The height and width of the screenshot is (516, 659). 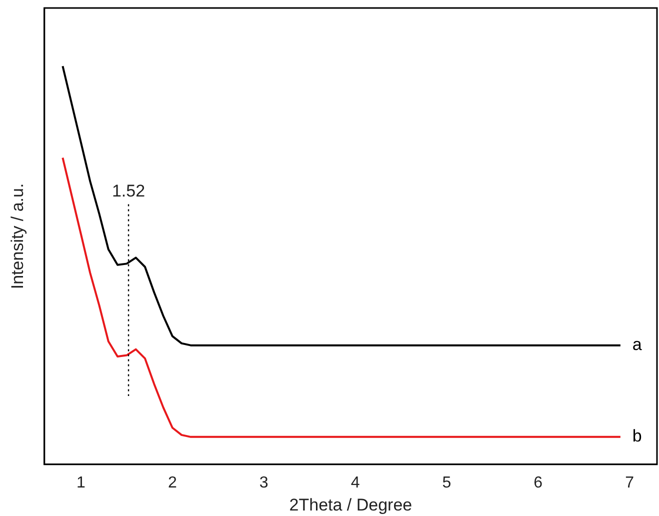 I want to click on x-tick-label: 1, so click(x=81, y=483).